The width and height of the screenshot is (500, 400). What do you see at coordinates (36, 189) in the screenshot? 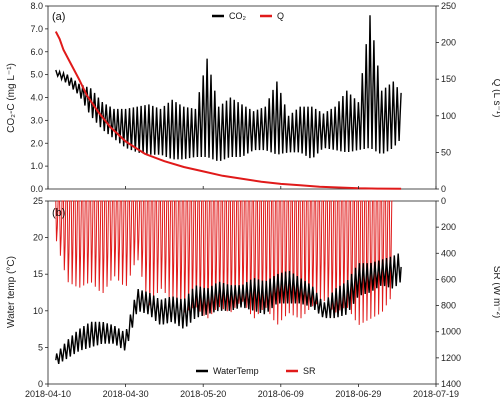
I see `panel-a-left-tick-label: 0.0` at bounding box center [36, 189].